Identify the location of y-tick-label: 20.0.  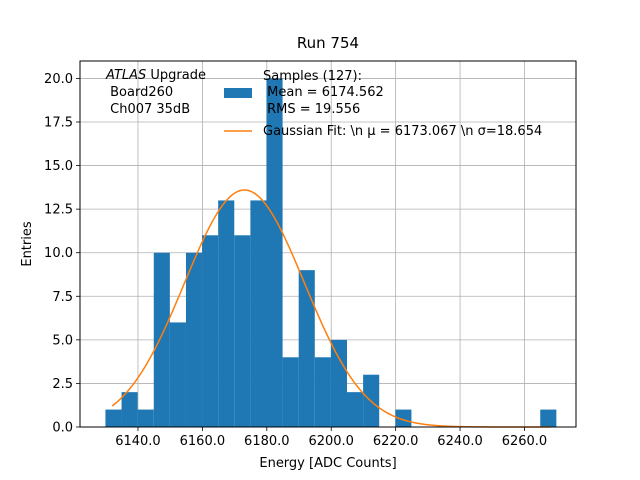
(58, 79).